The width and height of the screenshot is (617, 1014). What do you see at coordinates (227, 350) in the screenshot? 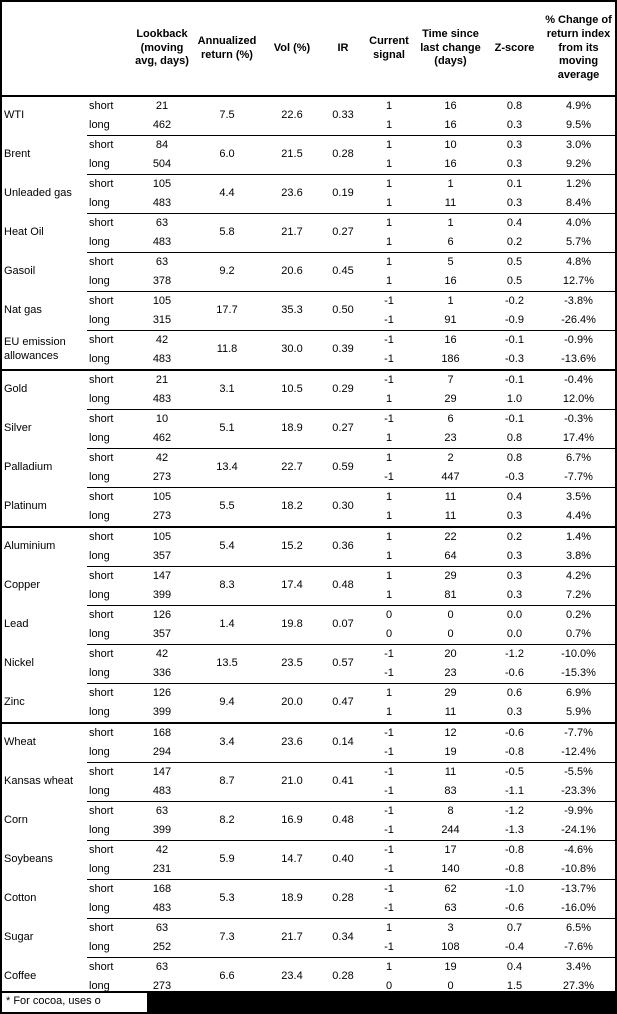
I see `annualized-return-value: 11.8` at bounding box center [227, 350].